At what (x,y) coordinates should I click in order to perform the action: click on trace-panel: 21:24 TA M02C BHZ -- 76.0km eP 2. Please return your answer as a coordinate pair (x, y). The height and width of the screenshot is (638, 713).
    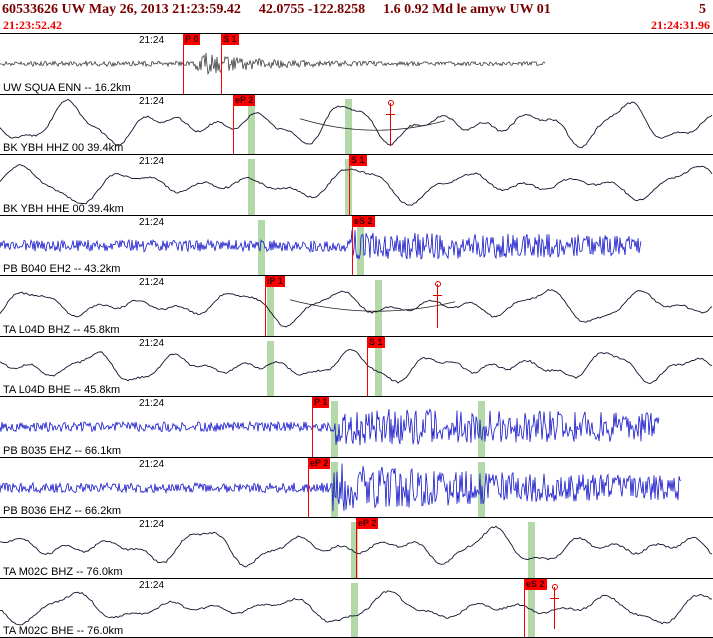
    Looking at the image, I should click on (356, 547).